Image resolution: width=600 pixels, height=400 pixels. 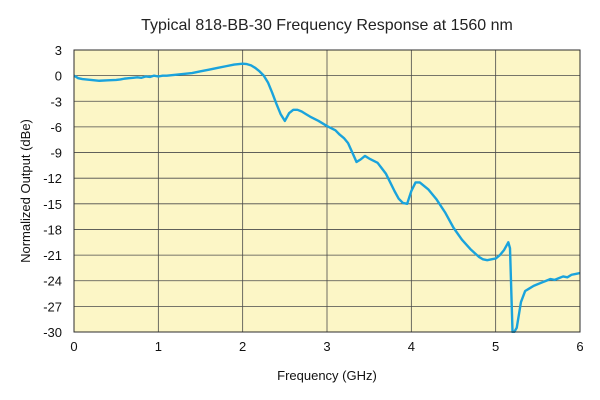 What do you see at coordinates (52, 191) in the screenshot?
I see `y-axis-ticks: 3 0 -3 -6 -9 -12 -15 -18 -21 -24 -27 -30` at bounding box center [52, 191].